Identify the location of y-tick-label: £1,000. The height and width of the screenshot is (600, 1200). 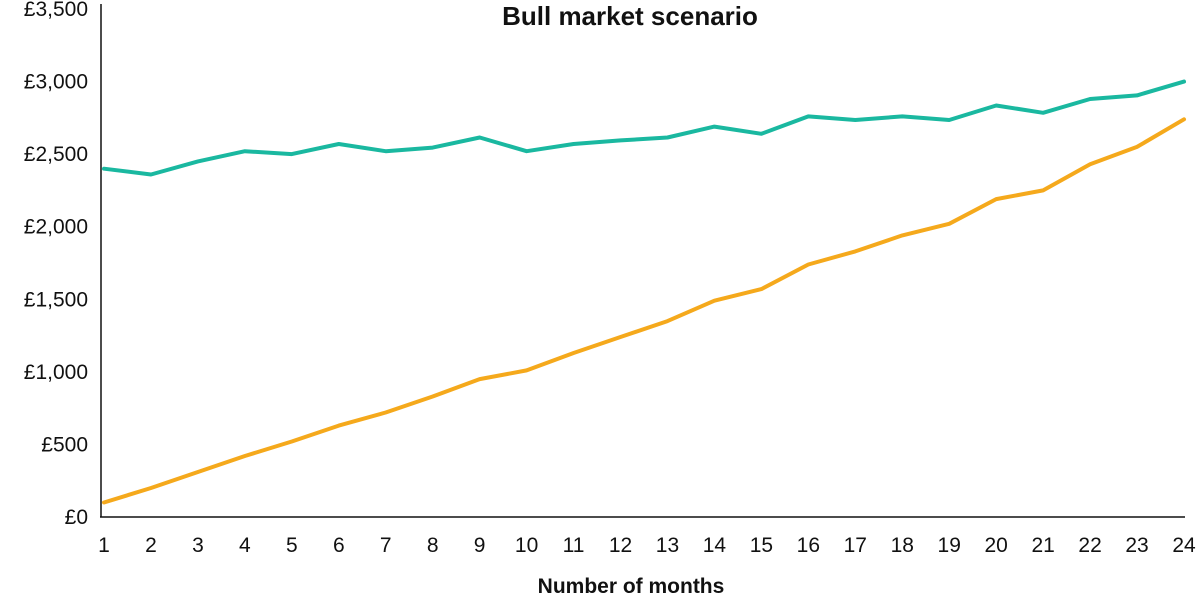
(56, 372).